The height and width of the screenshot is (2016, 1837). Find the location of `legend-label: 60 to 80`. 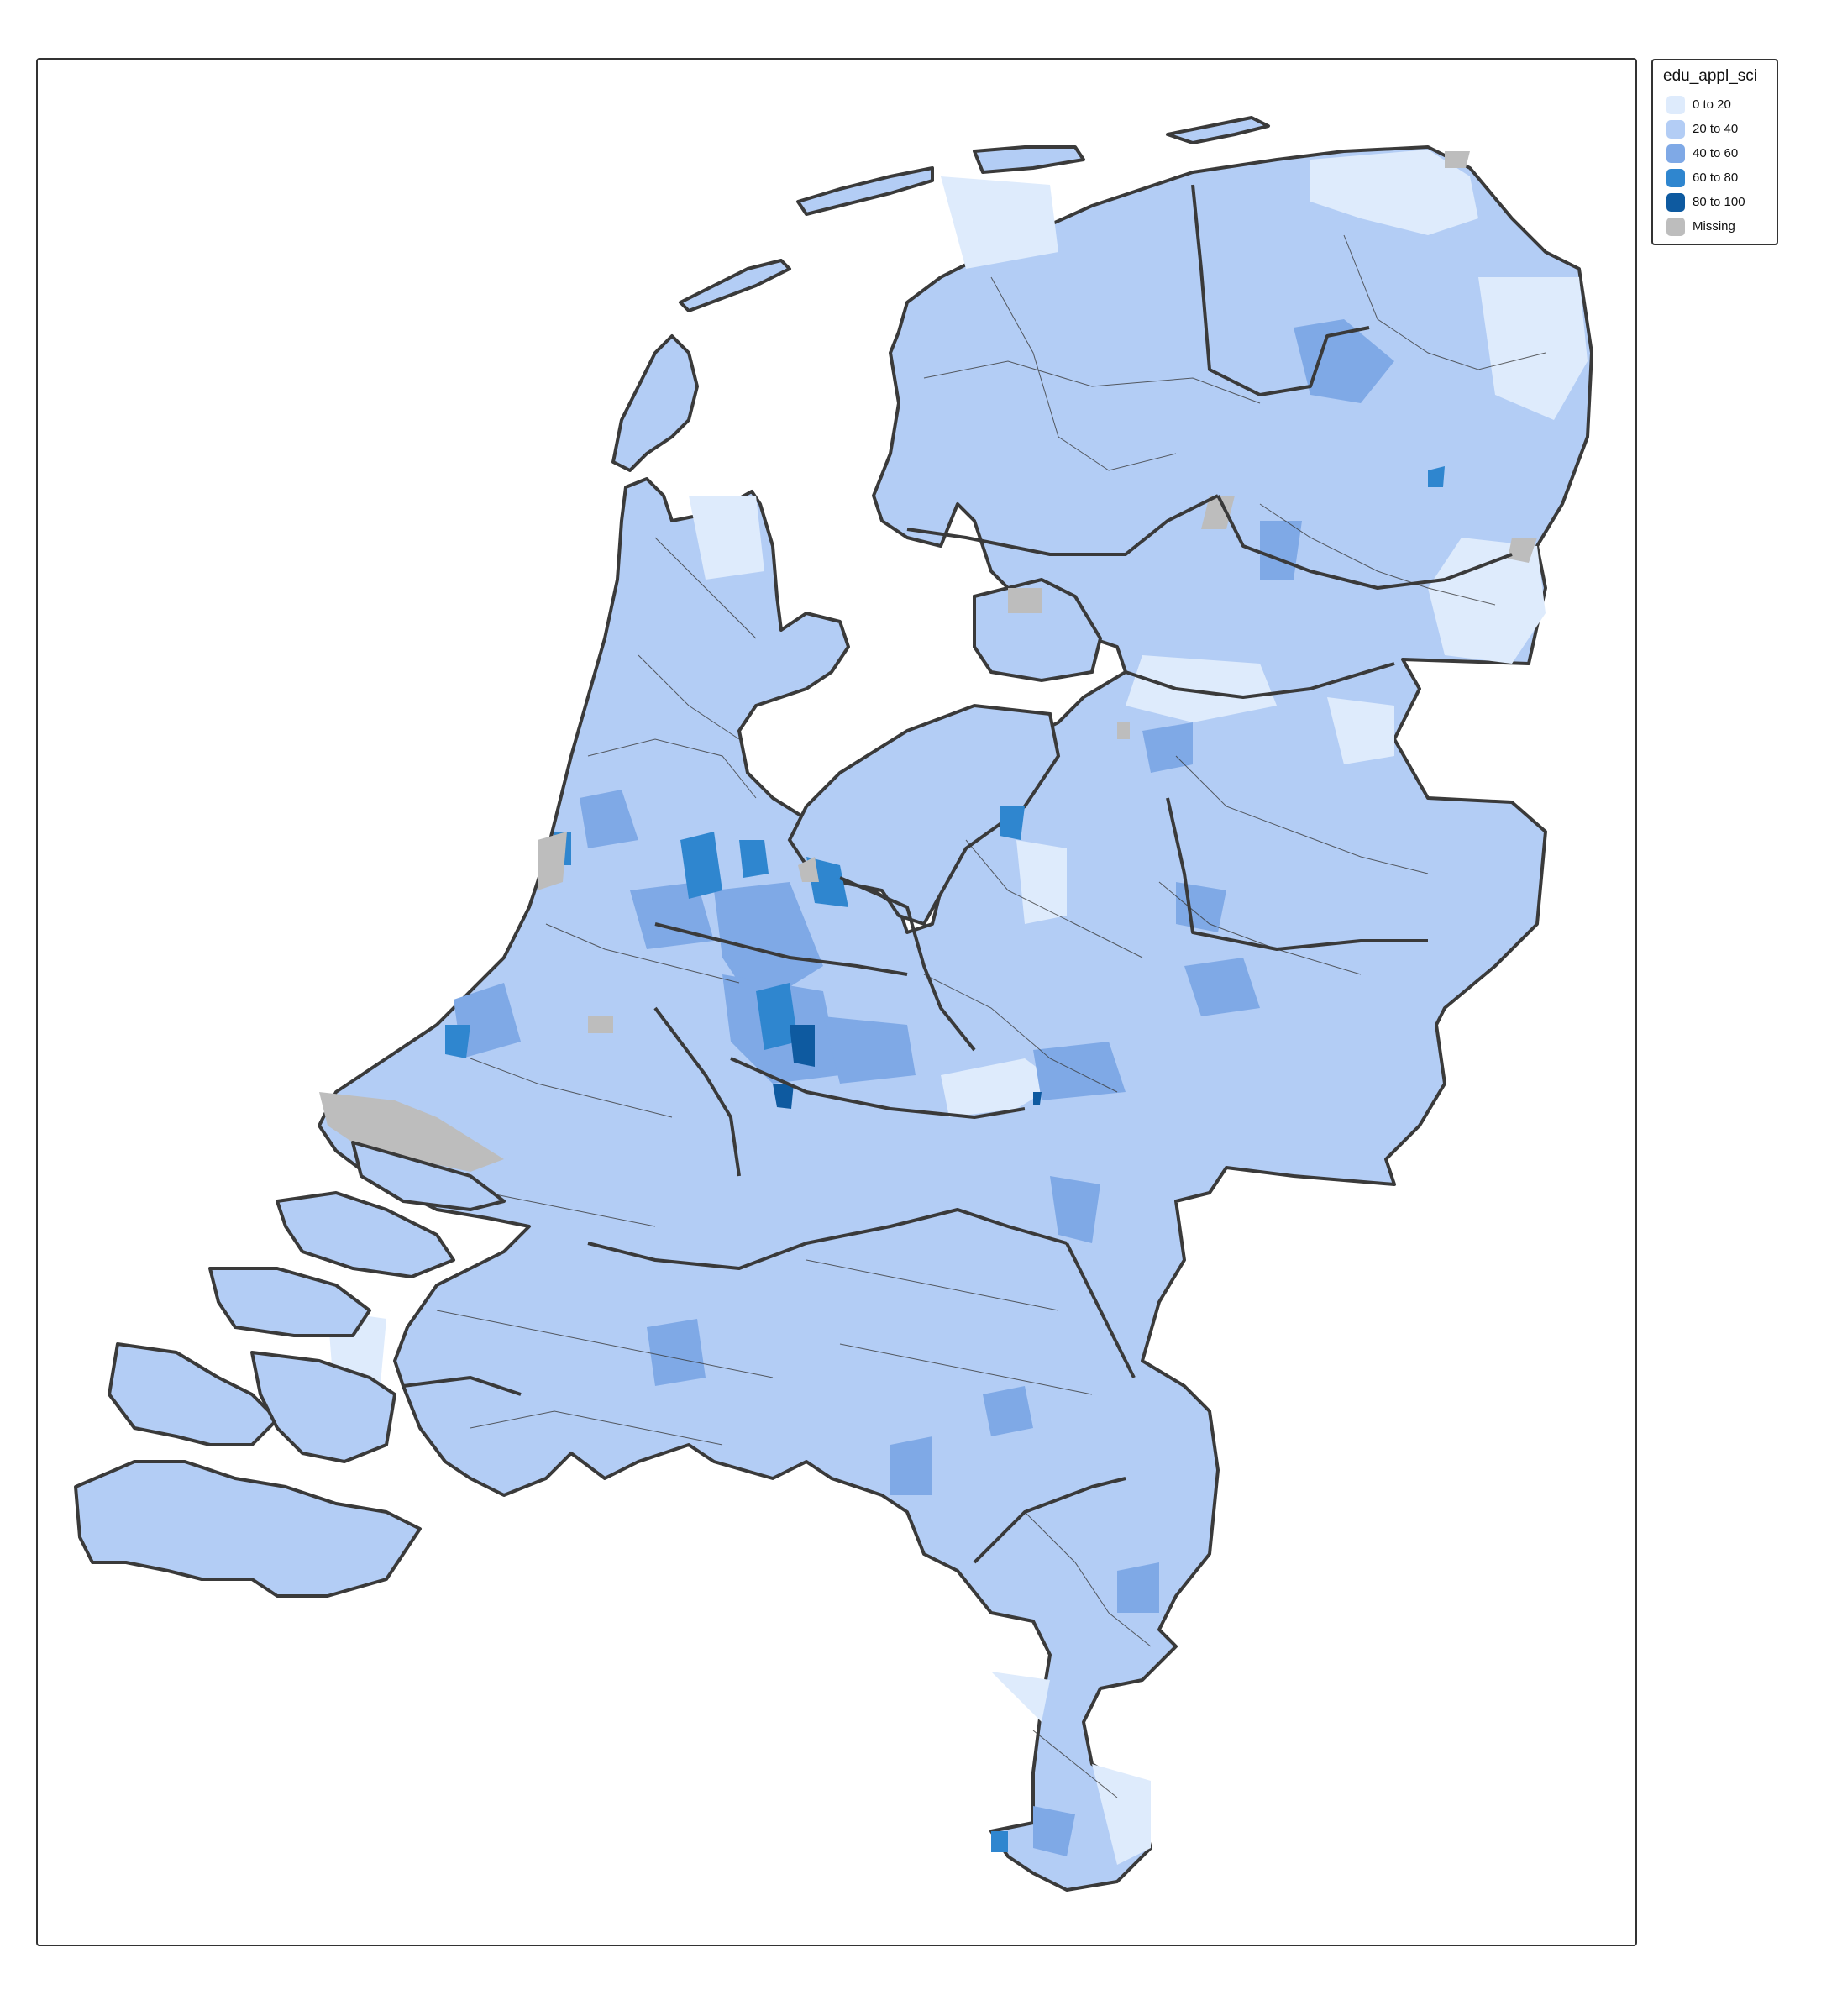

legend-label: 60 to 80 is located at coordinates (1716, 178).